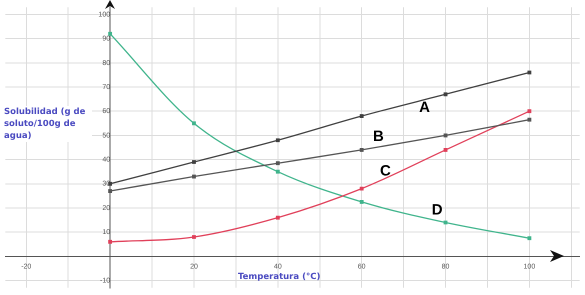  I want to click on series-label: D, so click(437, 210).